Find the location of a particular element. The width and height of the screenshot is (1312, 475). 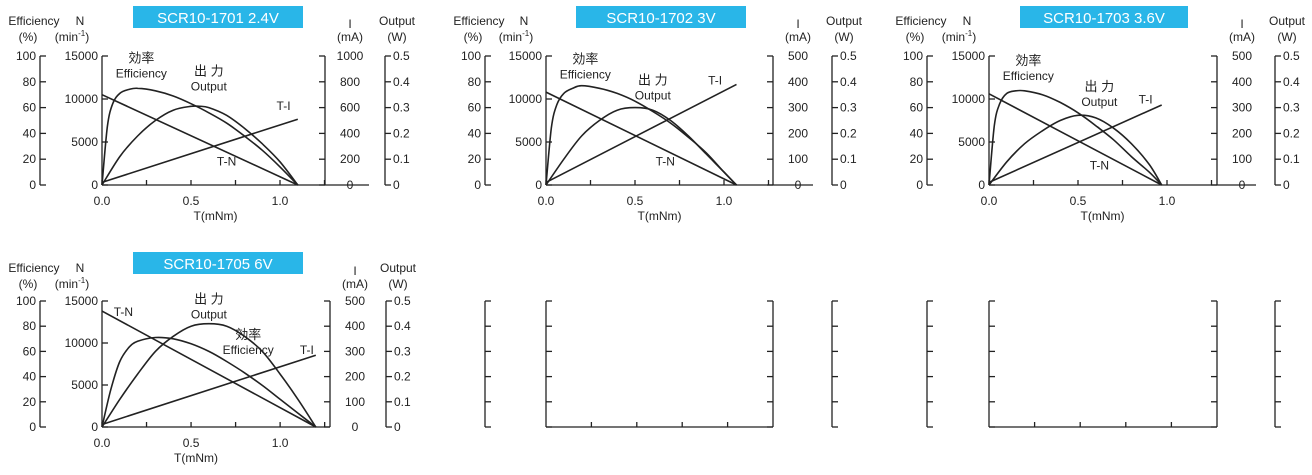

speed-axis-unit: (min-1) is located at coordinates (72, 283).